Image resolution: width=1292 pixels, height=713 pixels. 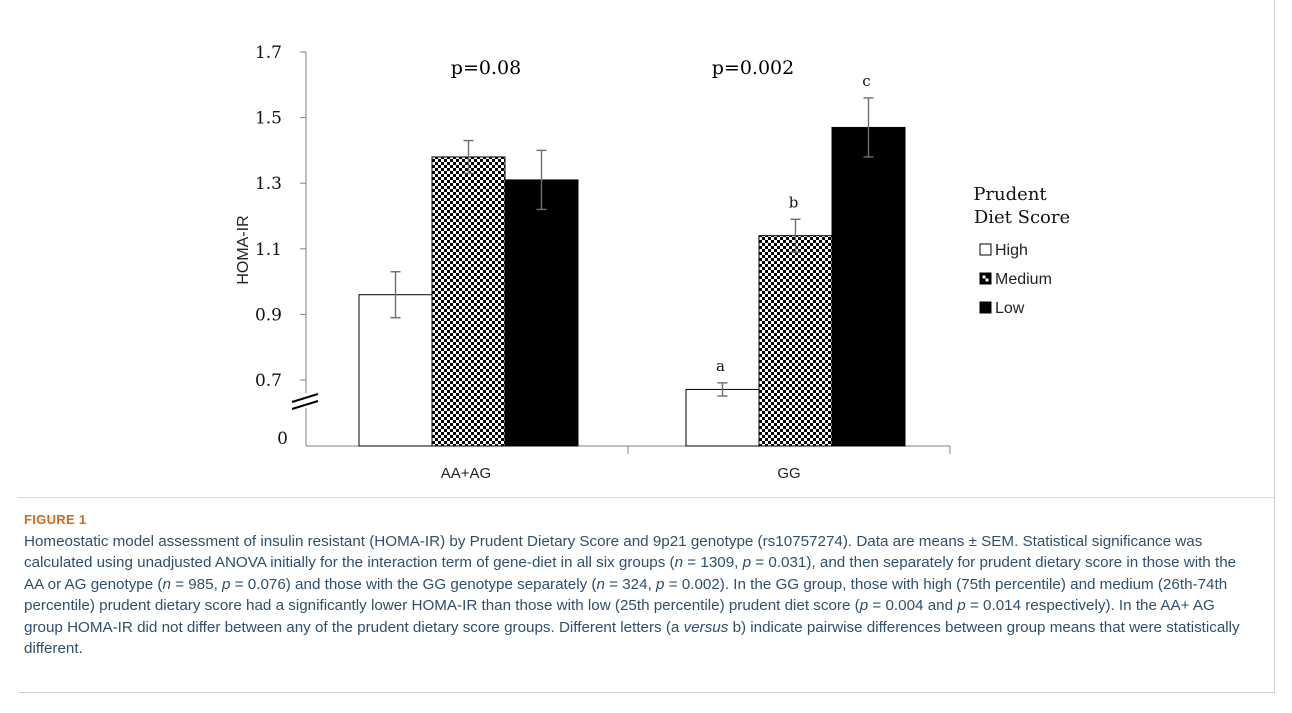 What do you see at coordinates (795, 341) in the screenshot?
I see `bar-medium-gg` at bounding box center [795, 341].